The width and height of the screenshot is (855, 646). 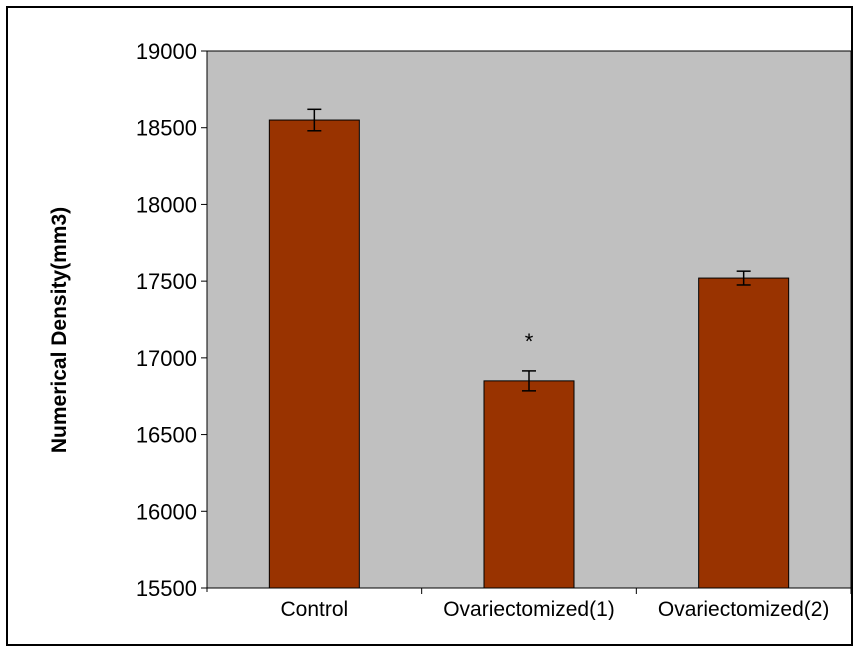 I want to click on x-tick-label: Ovariectomized(1), so click(x=529, y=609).